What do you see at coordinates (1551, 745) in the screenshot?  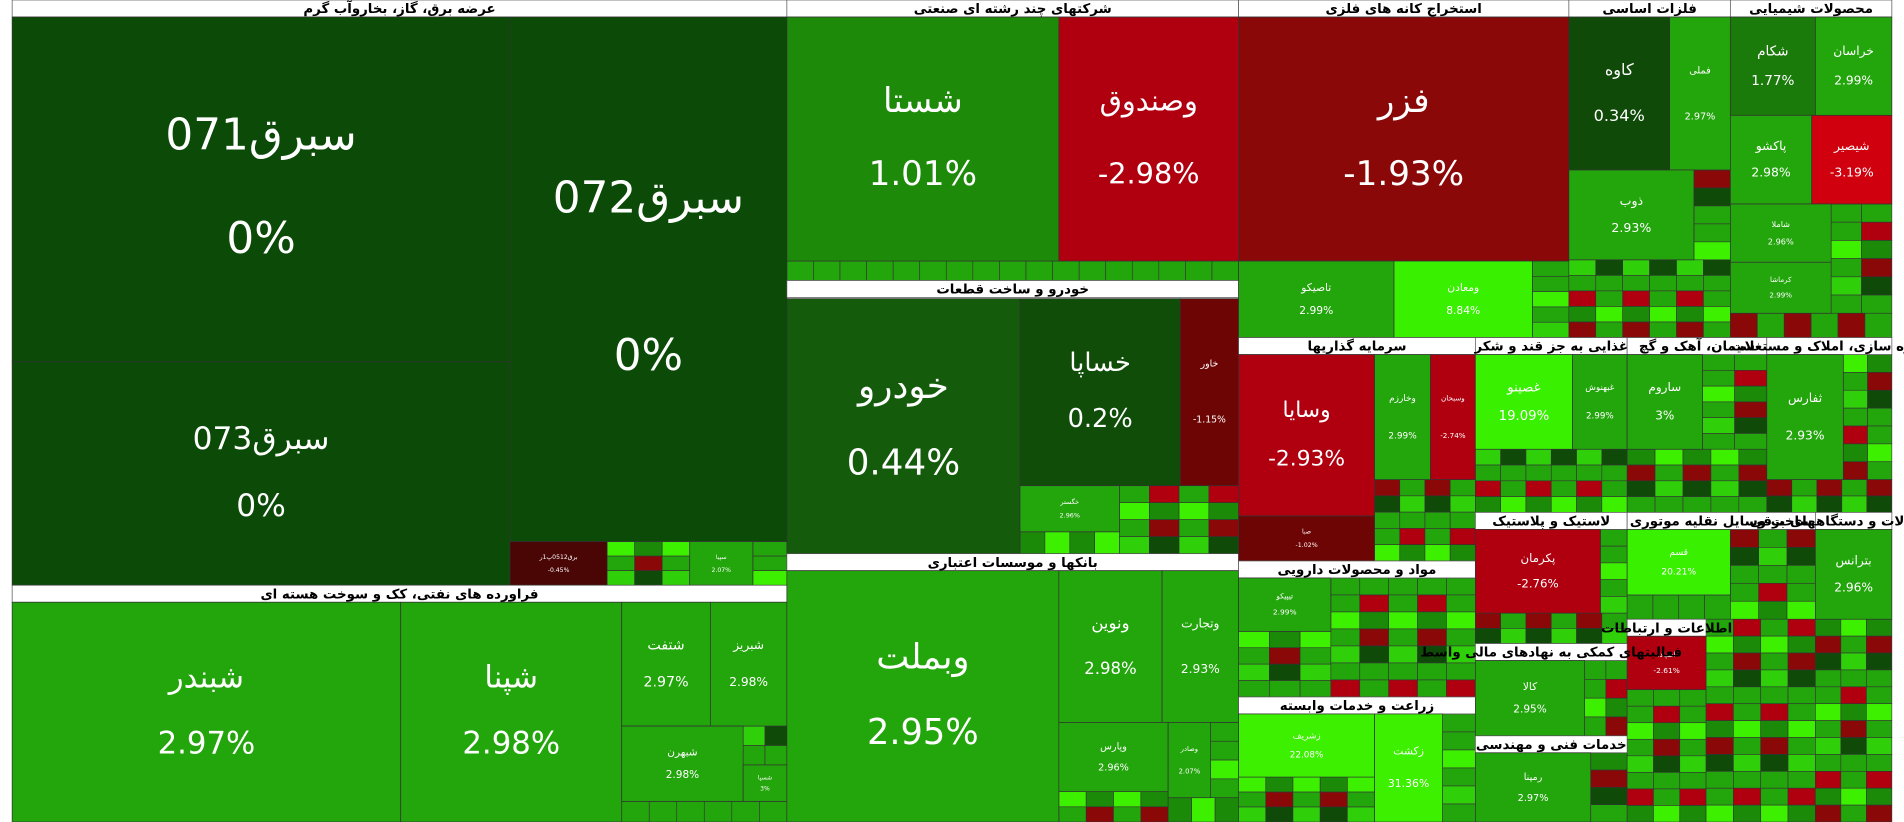 I see `sector-title: خدمات فنی و مهندسی` at bounding box center [1551, 745].